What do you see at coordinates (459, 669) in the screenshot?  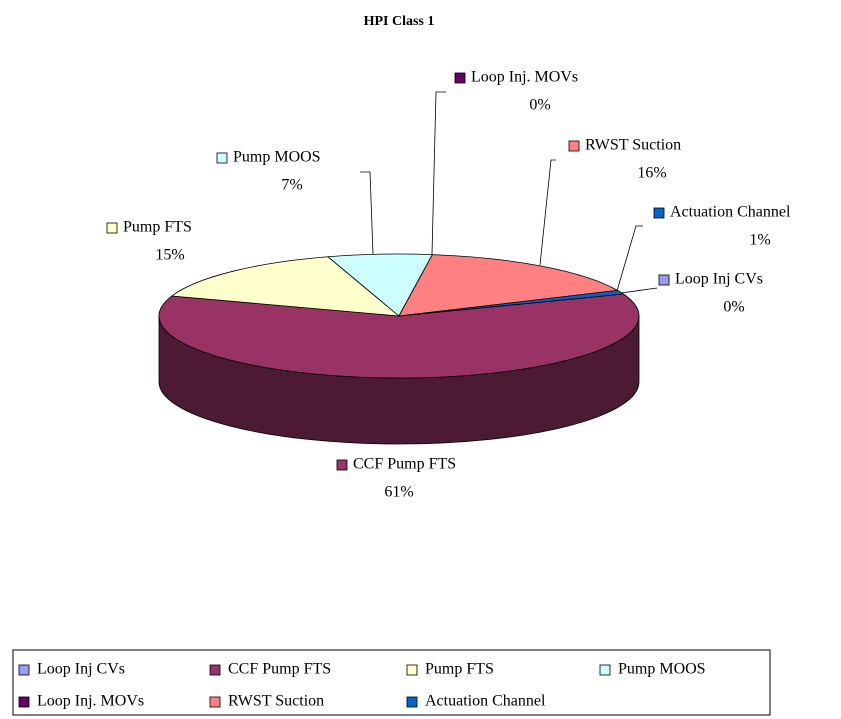 I see `legend-label: Pump FTS` at bounding box center [459, 669].